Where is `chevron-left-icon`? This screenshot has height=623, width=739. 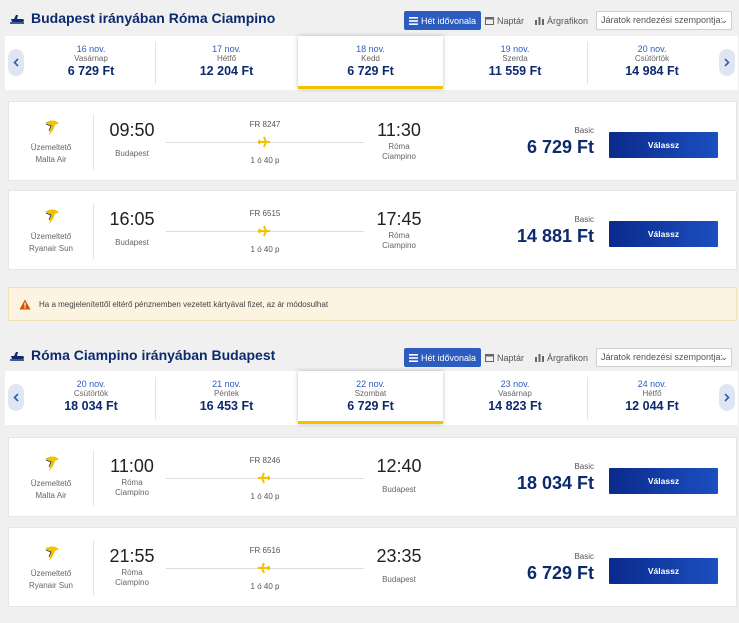 chevron-left-icon is located at coordinates (16, 397).